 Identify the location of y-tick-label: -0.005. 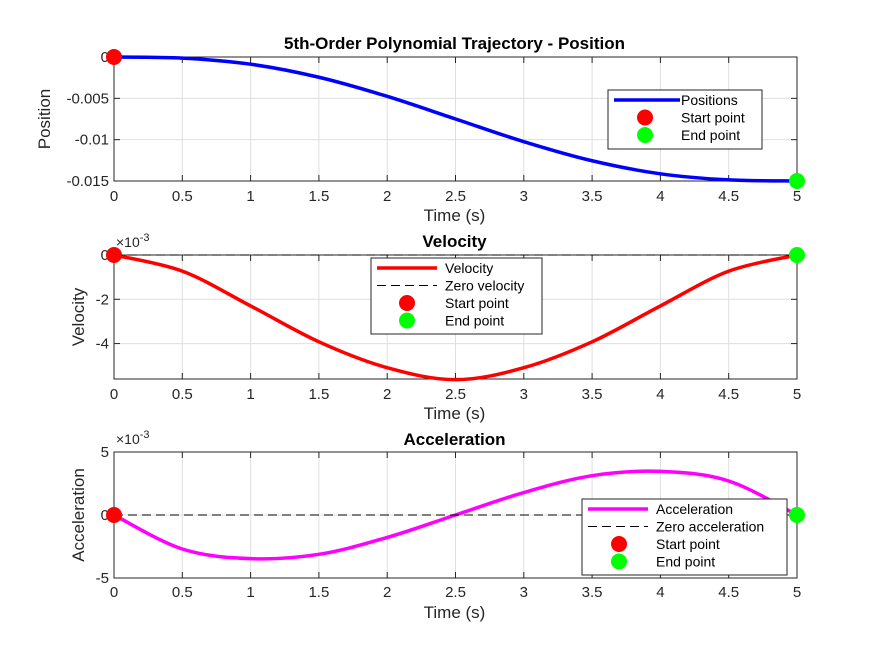
(87, 98).